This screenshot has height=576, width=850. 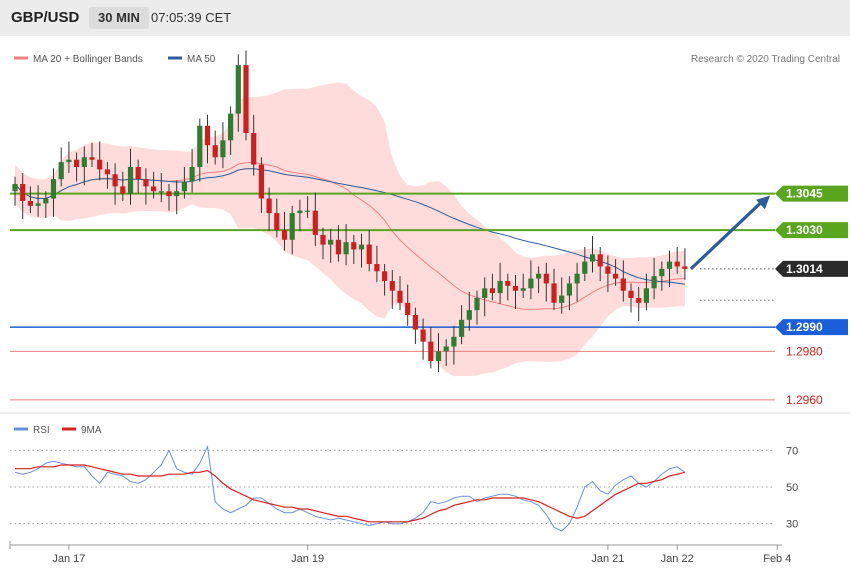 I want to click on chart-legend: MA 20 + Bollinger Bands MA 50, so click(x=115, y=59).